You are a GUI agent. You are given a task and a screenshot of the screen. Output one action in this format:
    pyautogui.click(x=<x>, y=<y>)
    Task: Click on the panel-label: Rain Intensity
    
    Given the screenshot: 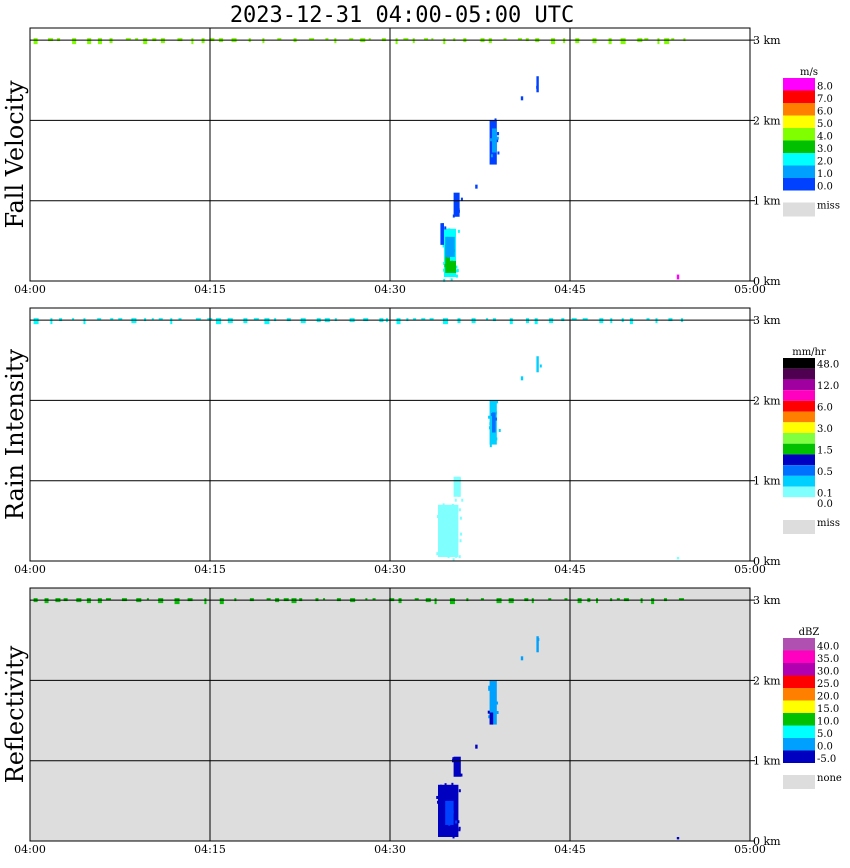 What is the action you would take?
    pyautogui.click(x=15, y=435)
    